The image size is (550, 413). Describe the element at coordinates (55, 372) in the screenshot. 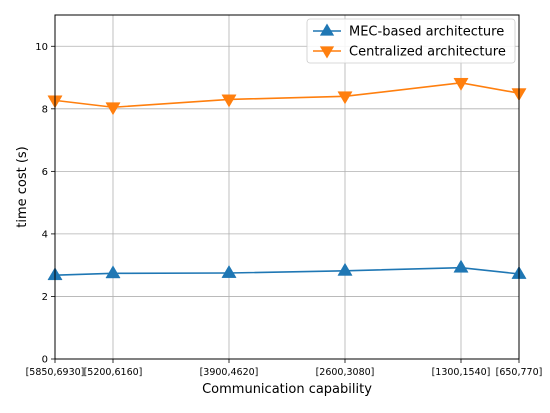

I see `x-tick-label: [5850,6930]` at that location.